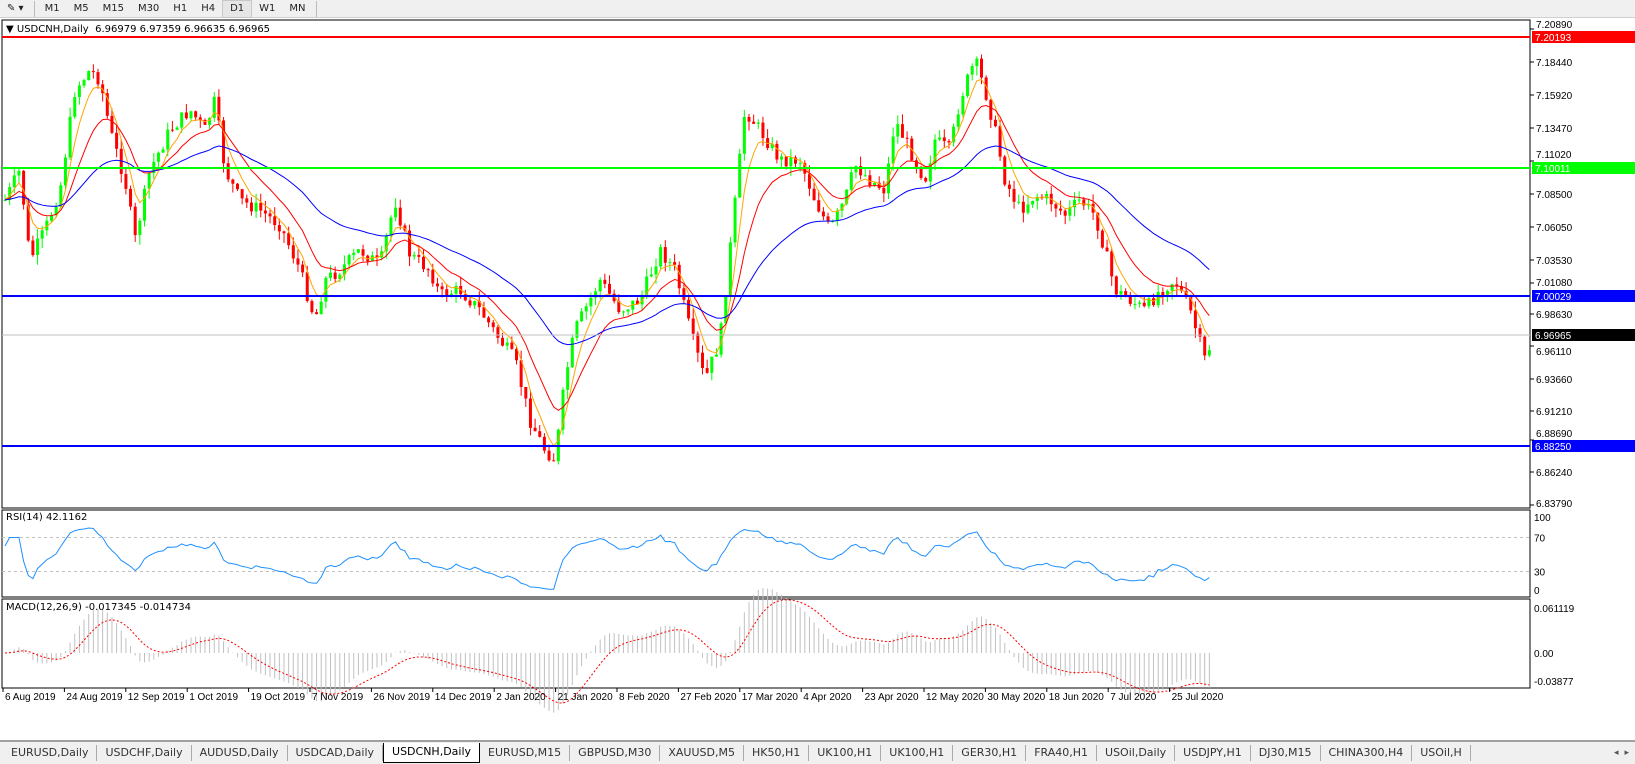 The height and width of the screenshot is (764, 1635). I want to click on symbol-title: USDCNH,Daily, so click(52, 29).